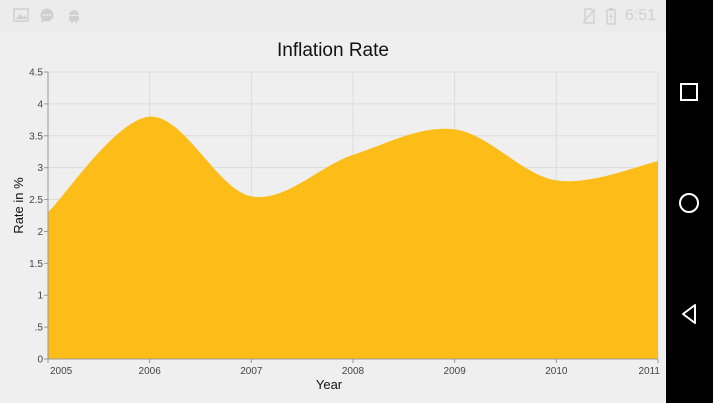 This screenshot has width=713, height=403. I want to click on x-tick-label: 2011, so click(649, 371).